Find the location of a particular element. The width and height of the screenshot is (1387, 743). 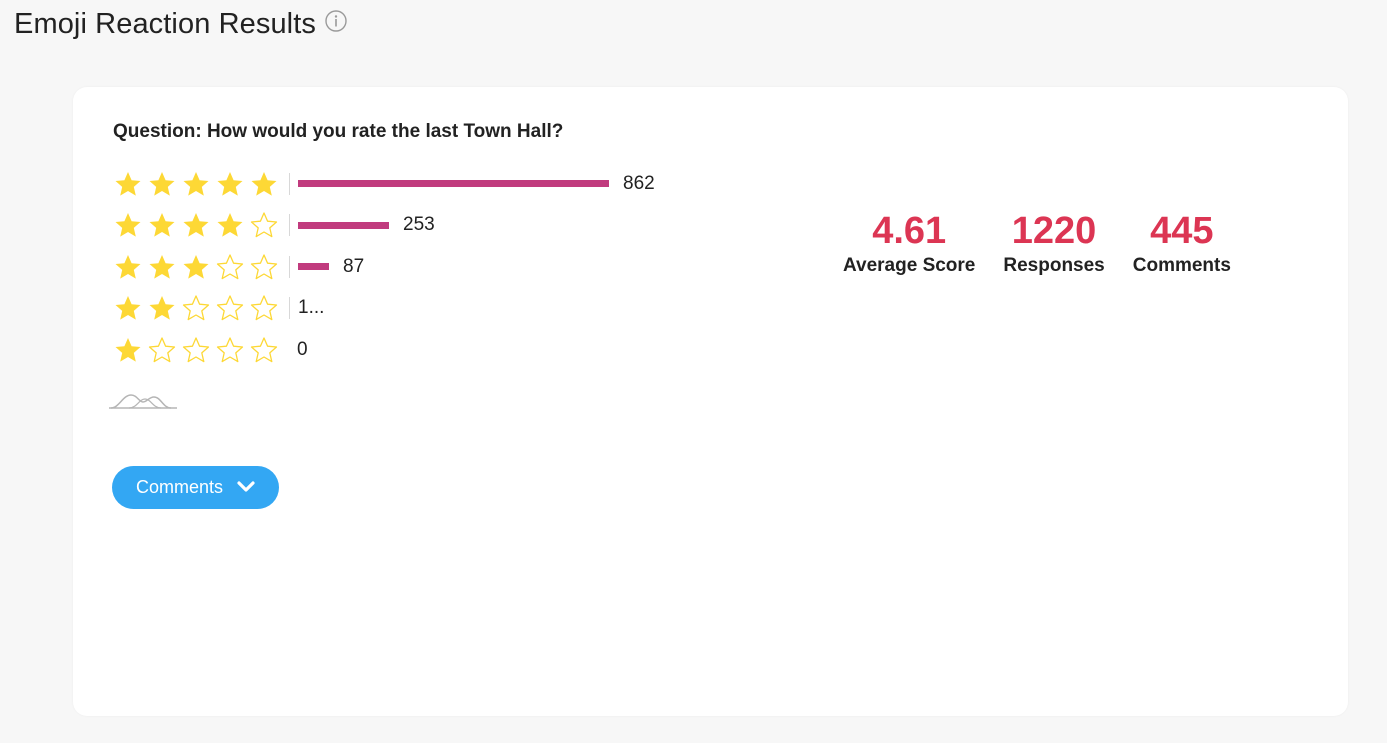

info-icon is located at coordinates (336, 20).